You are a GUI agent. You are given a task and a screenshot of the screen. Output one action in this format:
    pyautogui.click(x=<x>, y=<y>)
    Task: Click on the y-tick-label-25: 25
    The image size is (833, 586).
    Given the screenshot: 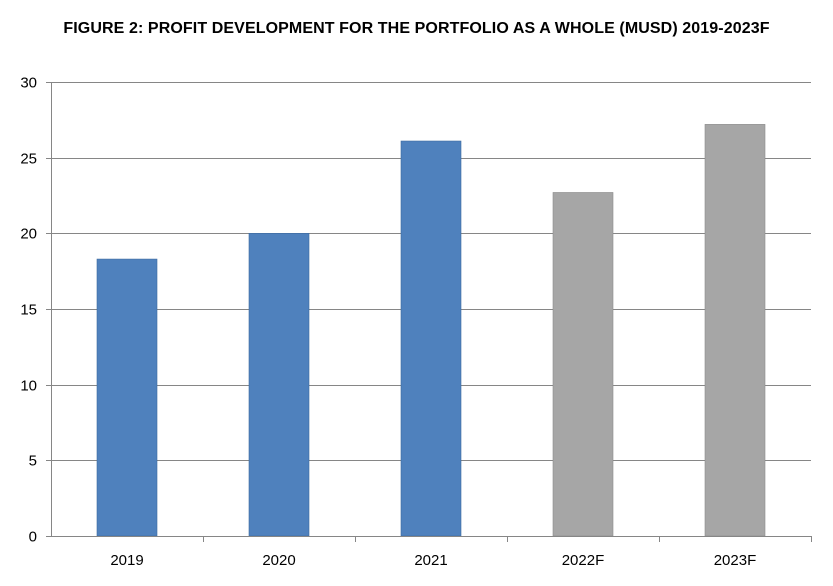 What is the action you would take?
    pyautogui.click(x=28, y=159)
    